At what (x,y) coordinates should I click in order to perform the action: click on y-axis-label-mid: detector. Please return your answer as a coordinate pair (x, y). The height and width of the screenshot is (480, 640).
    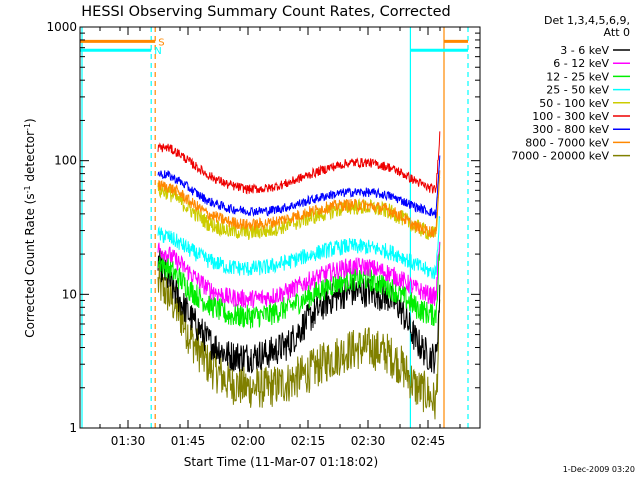
    Looking at the image, I should click on (30, 158).